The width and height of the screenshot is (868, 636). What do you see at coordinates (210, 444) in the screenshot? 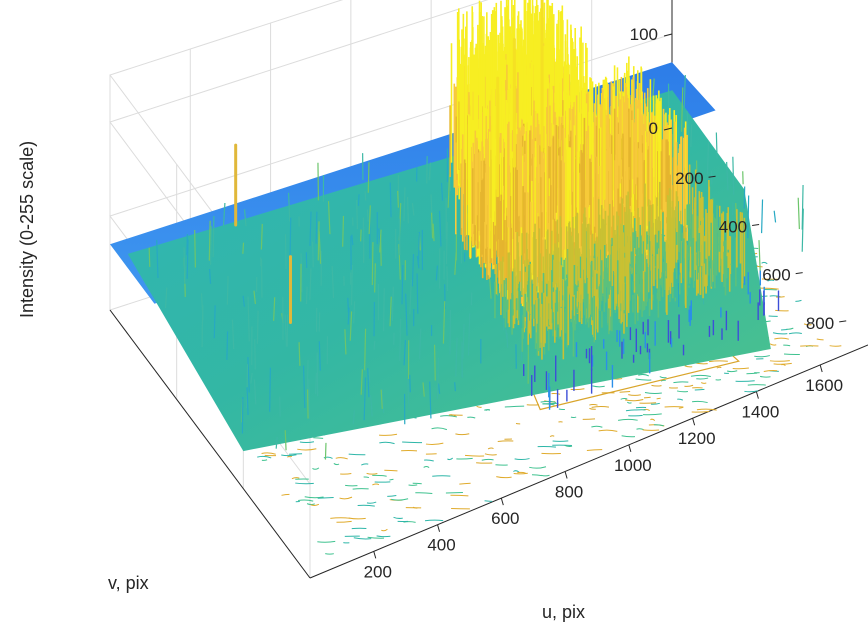
I see `v-axis-line` at bounding box center [210, 444].